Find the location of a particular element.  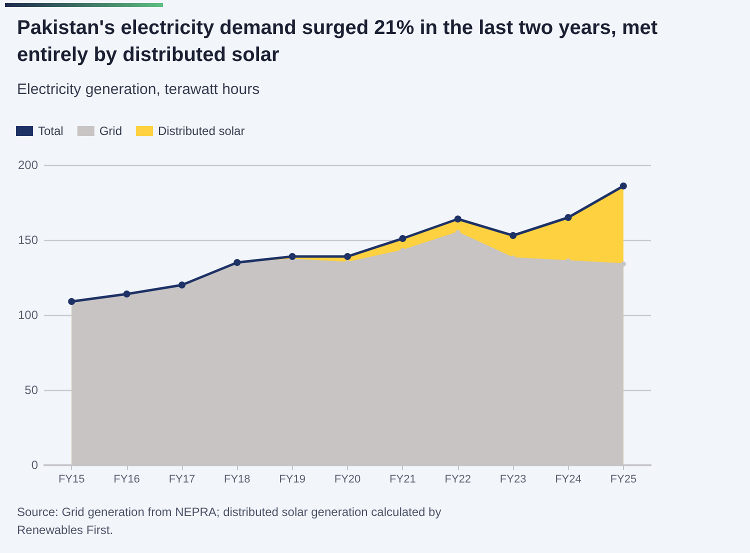

y-tick-label: 150 is located at coordinates (28, 240).